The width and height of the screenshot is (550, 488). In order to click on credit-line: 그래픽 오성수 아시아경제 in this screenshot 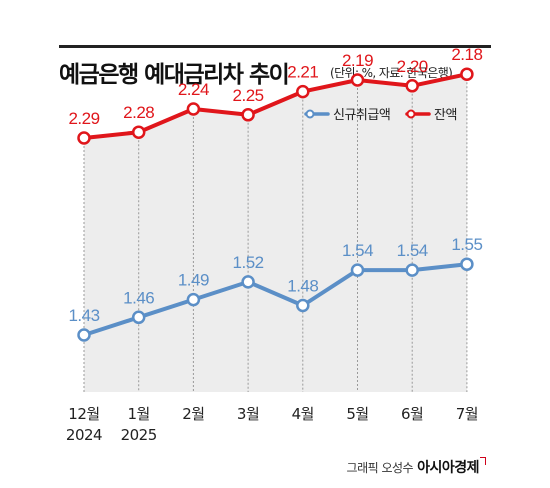, I will do `click(416, 467)`.